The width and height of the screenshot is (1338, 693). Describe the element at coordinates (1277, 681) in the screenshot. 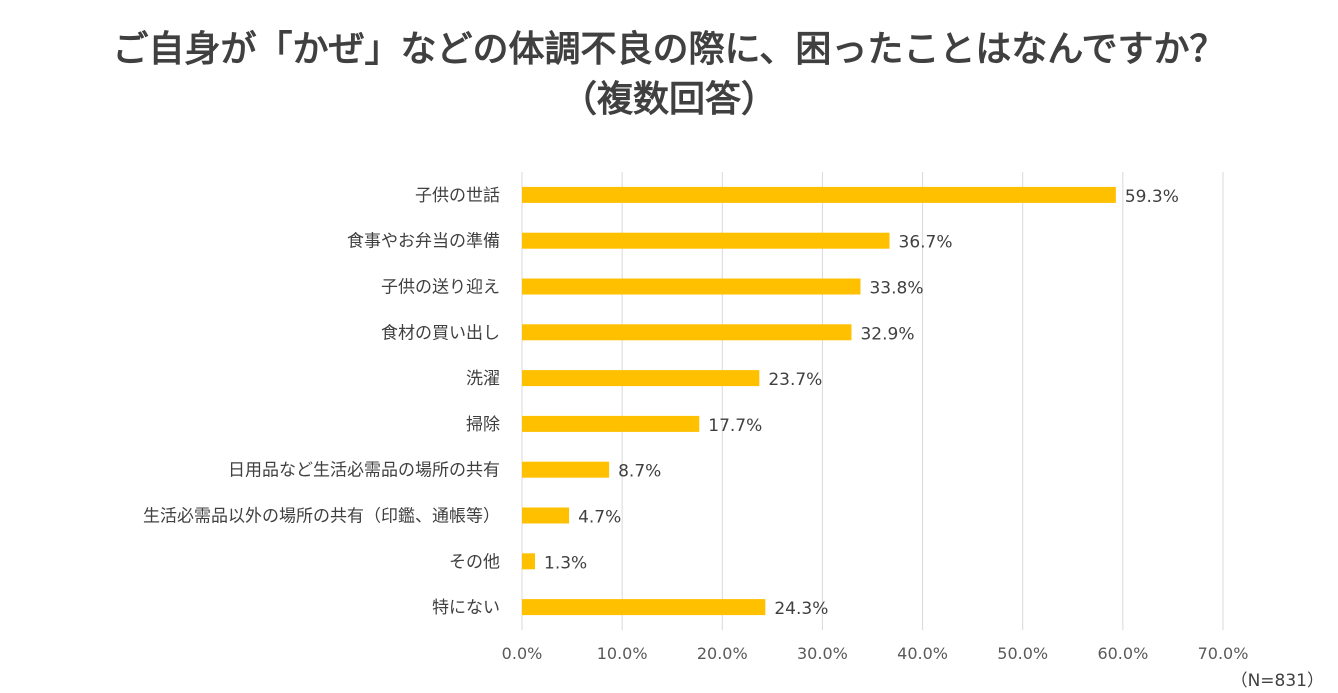

I see `sample-size-note: （N=831）` at that location.